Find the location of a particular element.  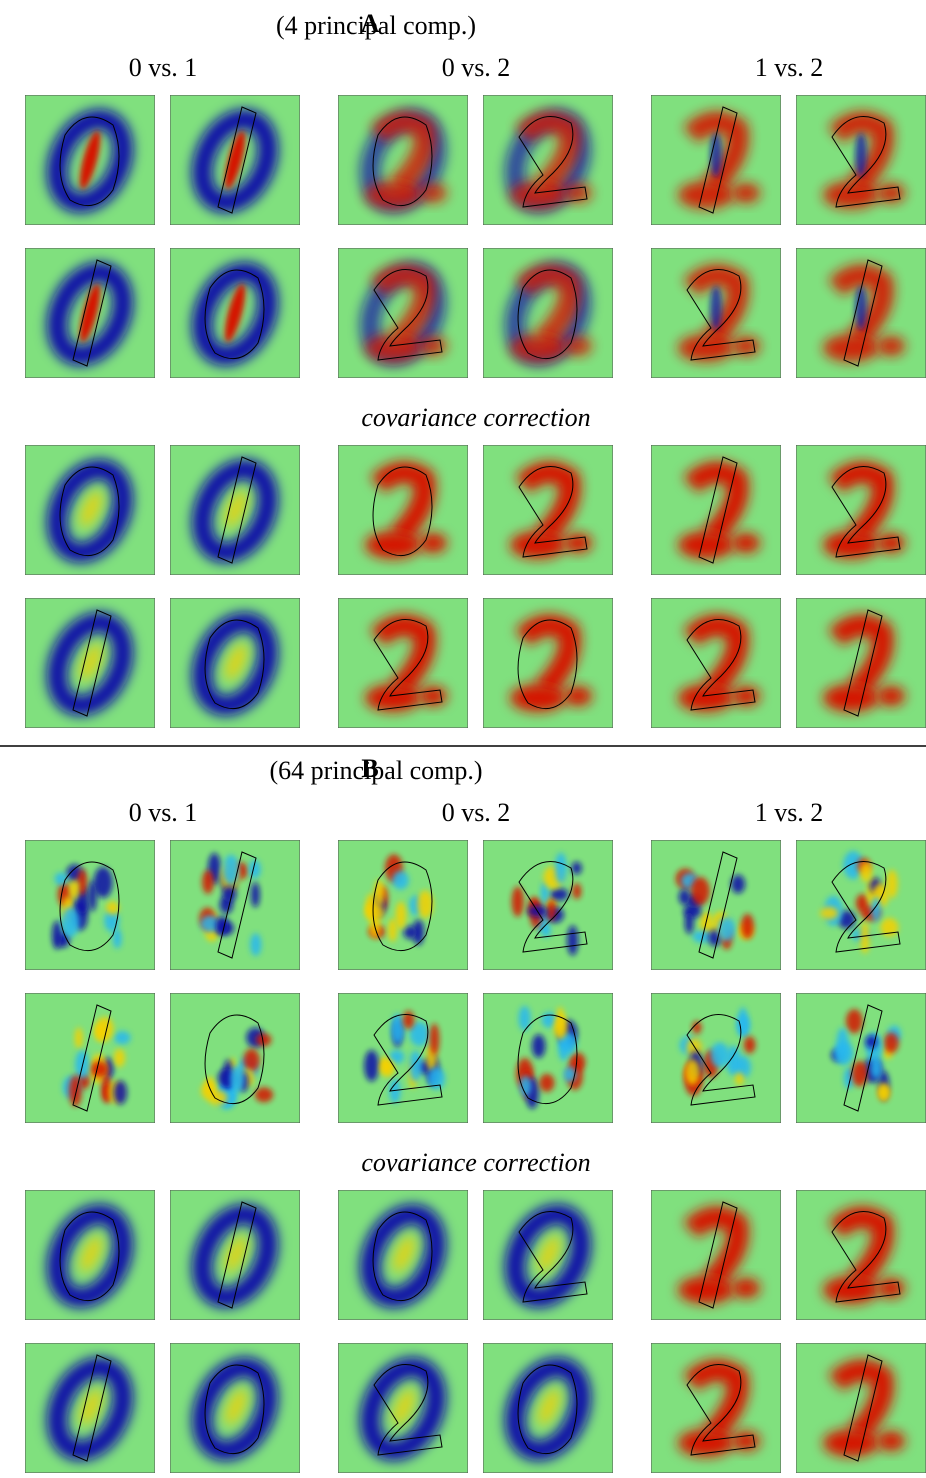

column-header: 0 vs. 2 is located at coordinates (476, 812).